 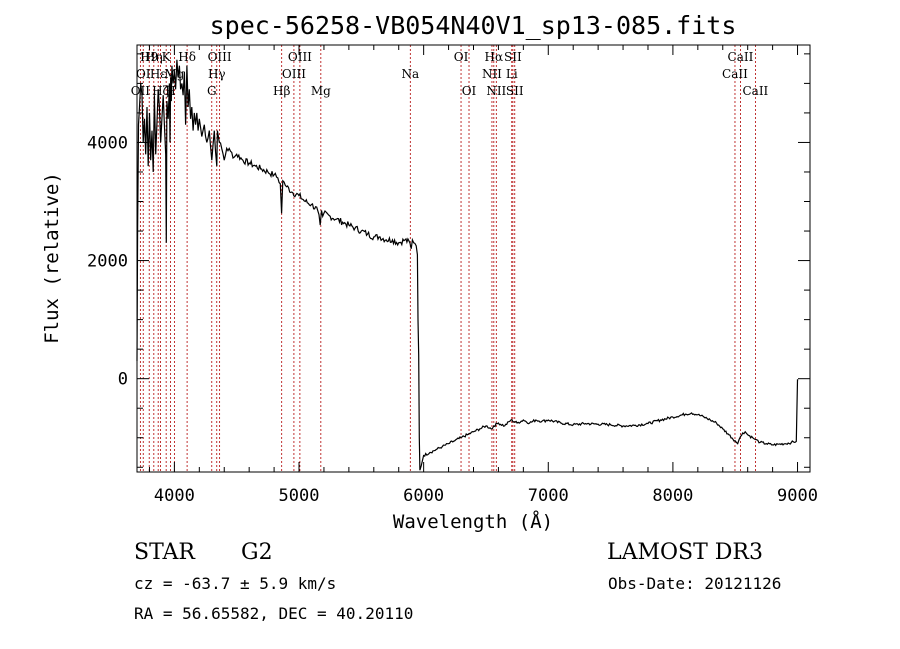 I want to click on x-tick-label: 8000, so click(x=672, y=496).